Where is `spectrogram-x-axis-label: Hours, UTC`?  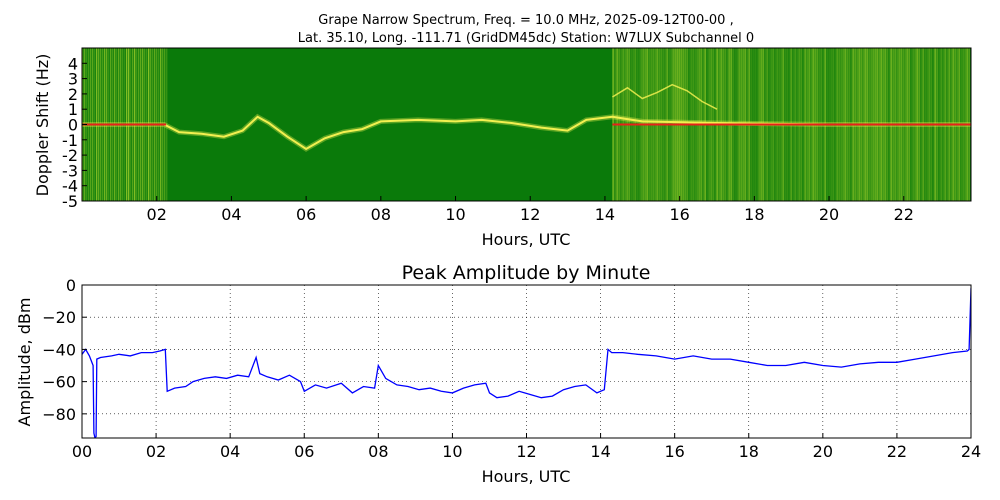 spectrogram-x-axis-label: Hours, UTC is located at coordinates (526, 239).